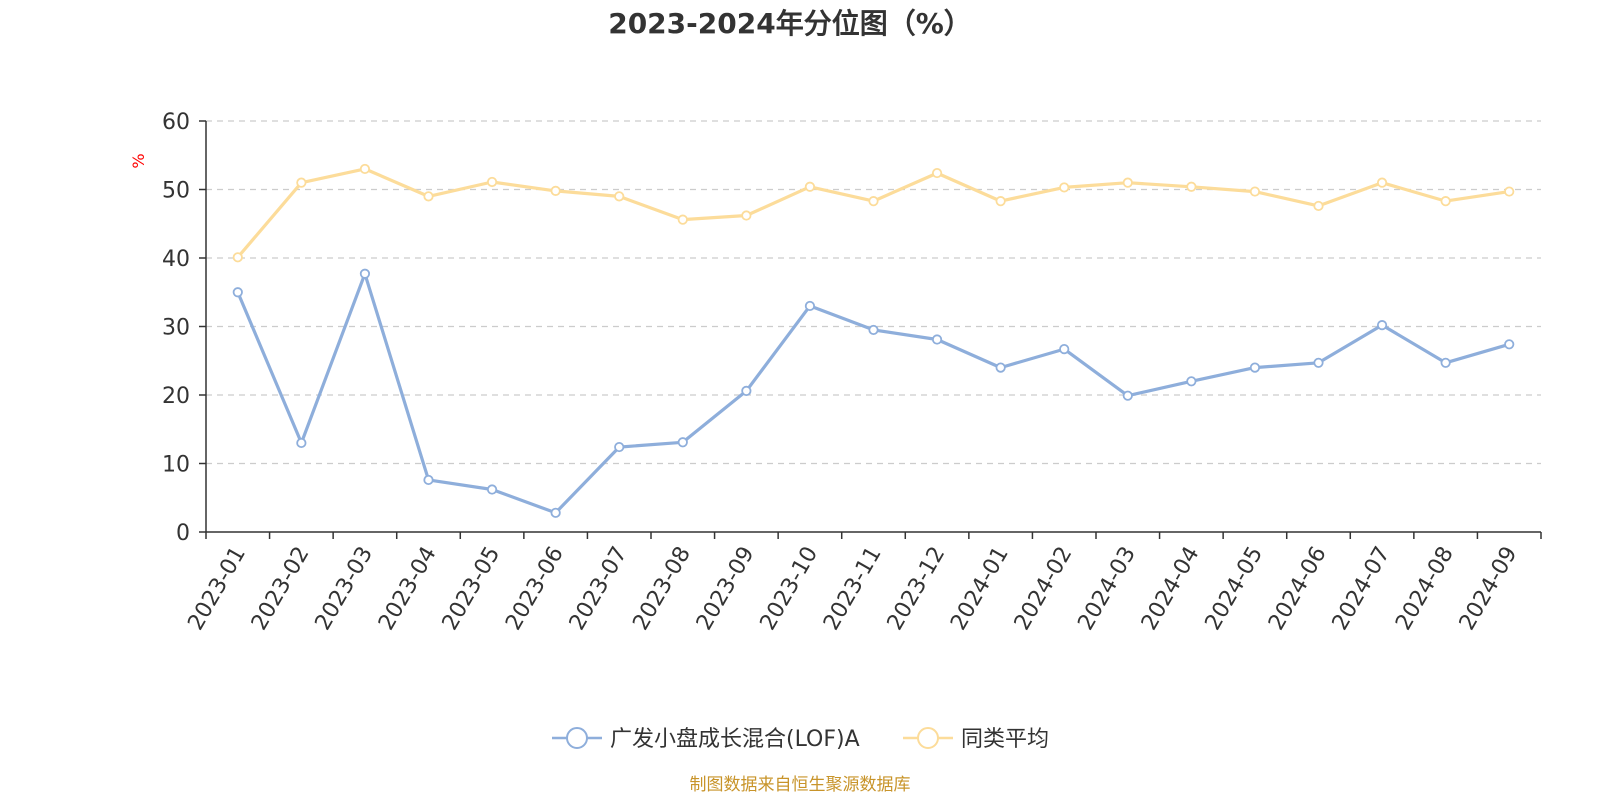 This screenshot has width=1600, height=800. What do you see at coordinates (1425, 589) in the screenshot?
I see `x-tick-label: 2024-08` at bounding box center [1425, 589].